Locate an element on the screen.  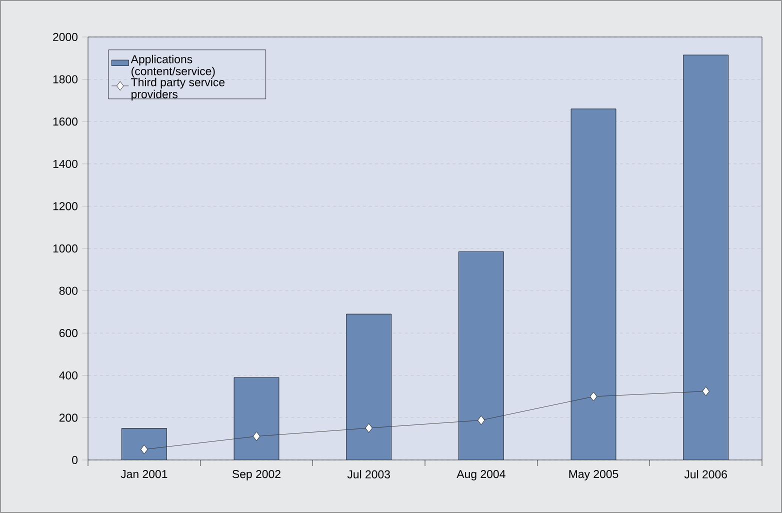
legend-label: Applications (content/service) is located at coordinates (172, 66).